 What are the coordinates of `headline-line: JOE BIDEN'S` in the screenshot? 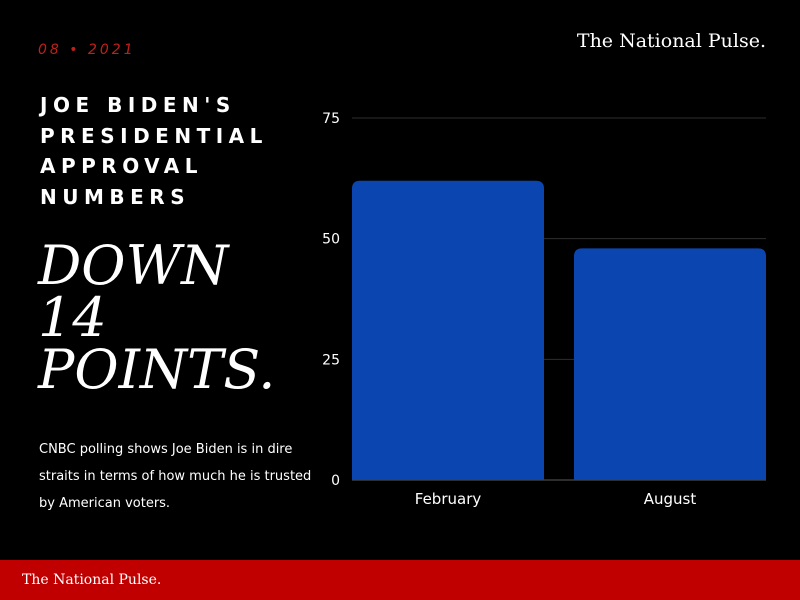 It's located at (138, 105).